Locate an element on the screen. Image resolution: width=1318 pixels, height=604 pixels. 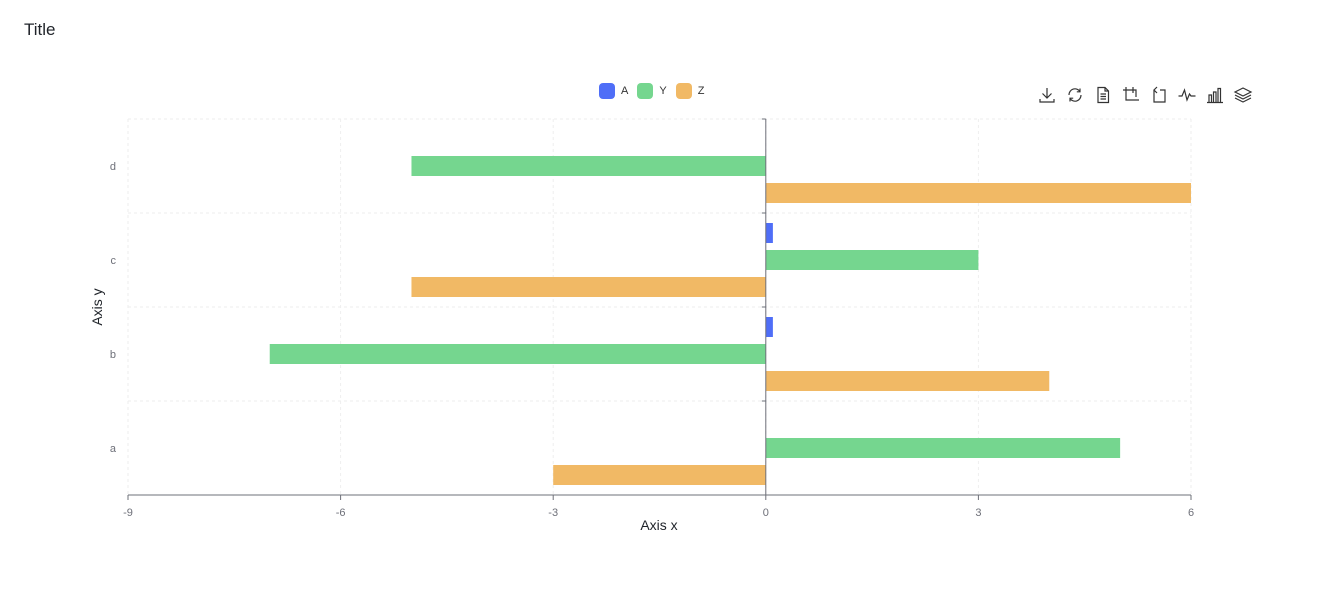
y-tick-label-b: b is located at coordinates (113, 355).